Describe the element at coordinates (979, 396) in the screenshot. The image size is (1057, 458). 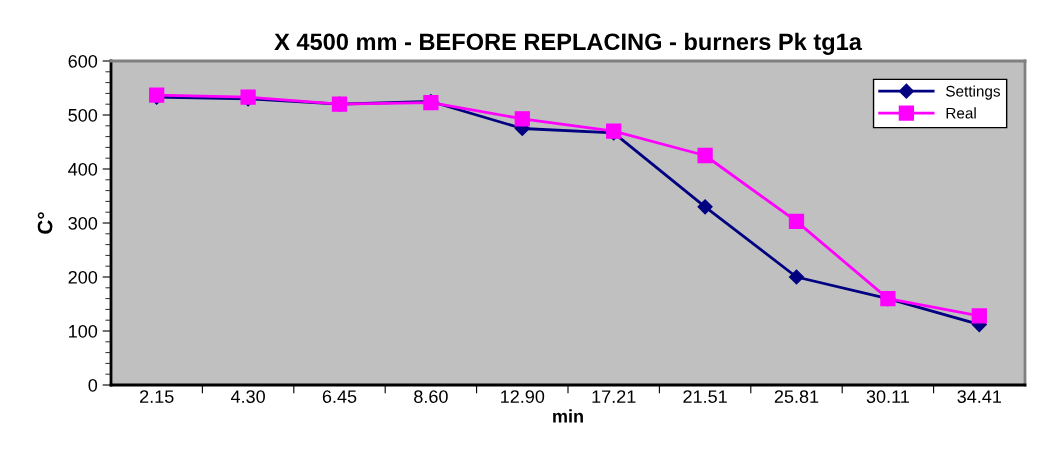
I see `x-tick-label: 34.41` at that location.